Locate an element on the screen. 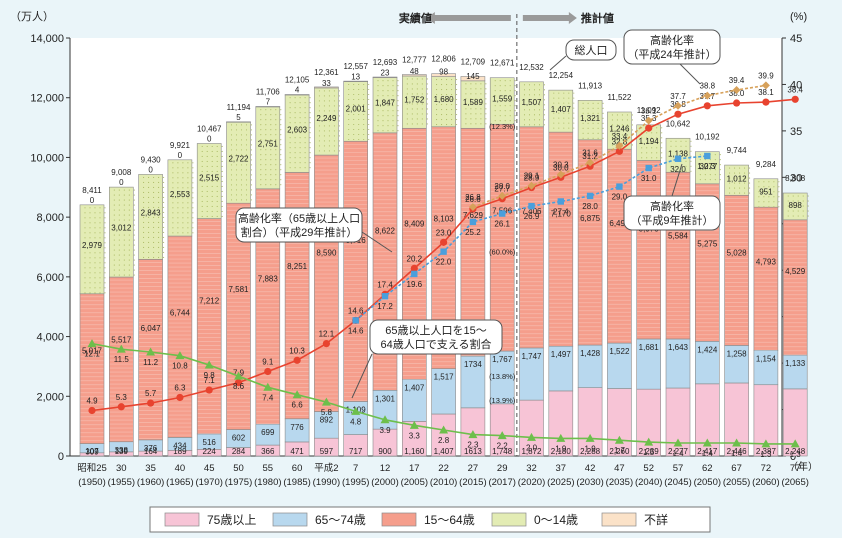 This screenshot has width=842, height=538. legend-label: 0～14歳 is located at coordinates (556, 520).